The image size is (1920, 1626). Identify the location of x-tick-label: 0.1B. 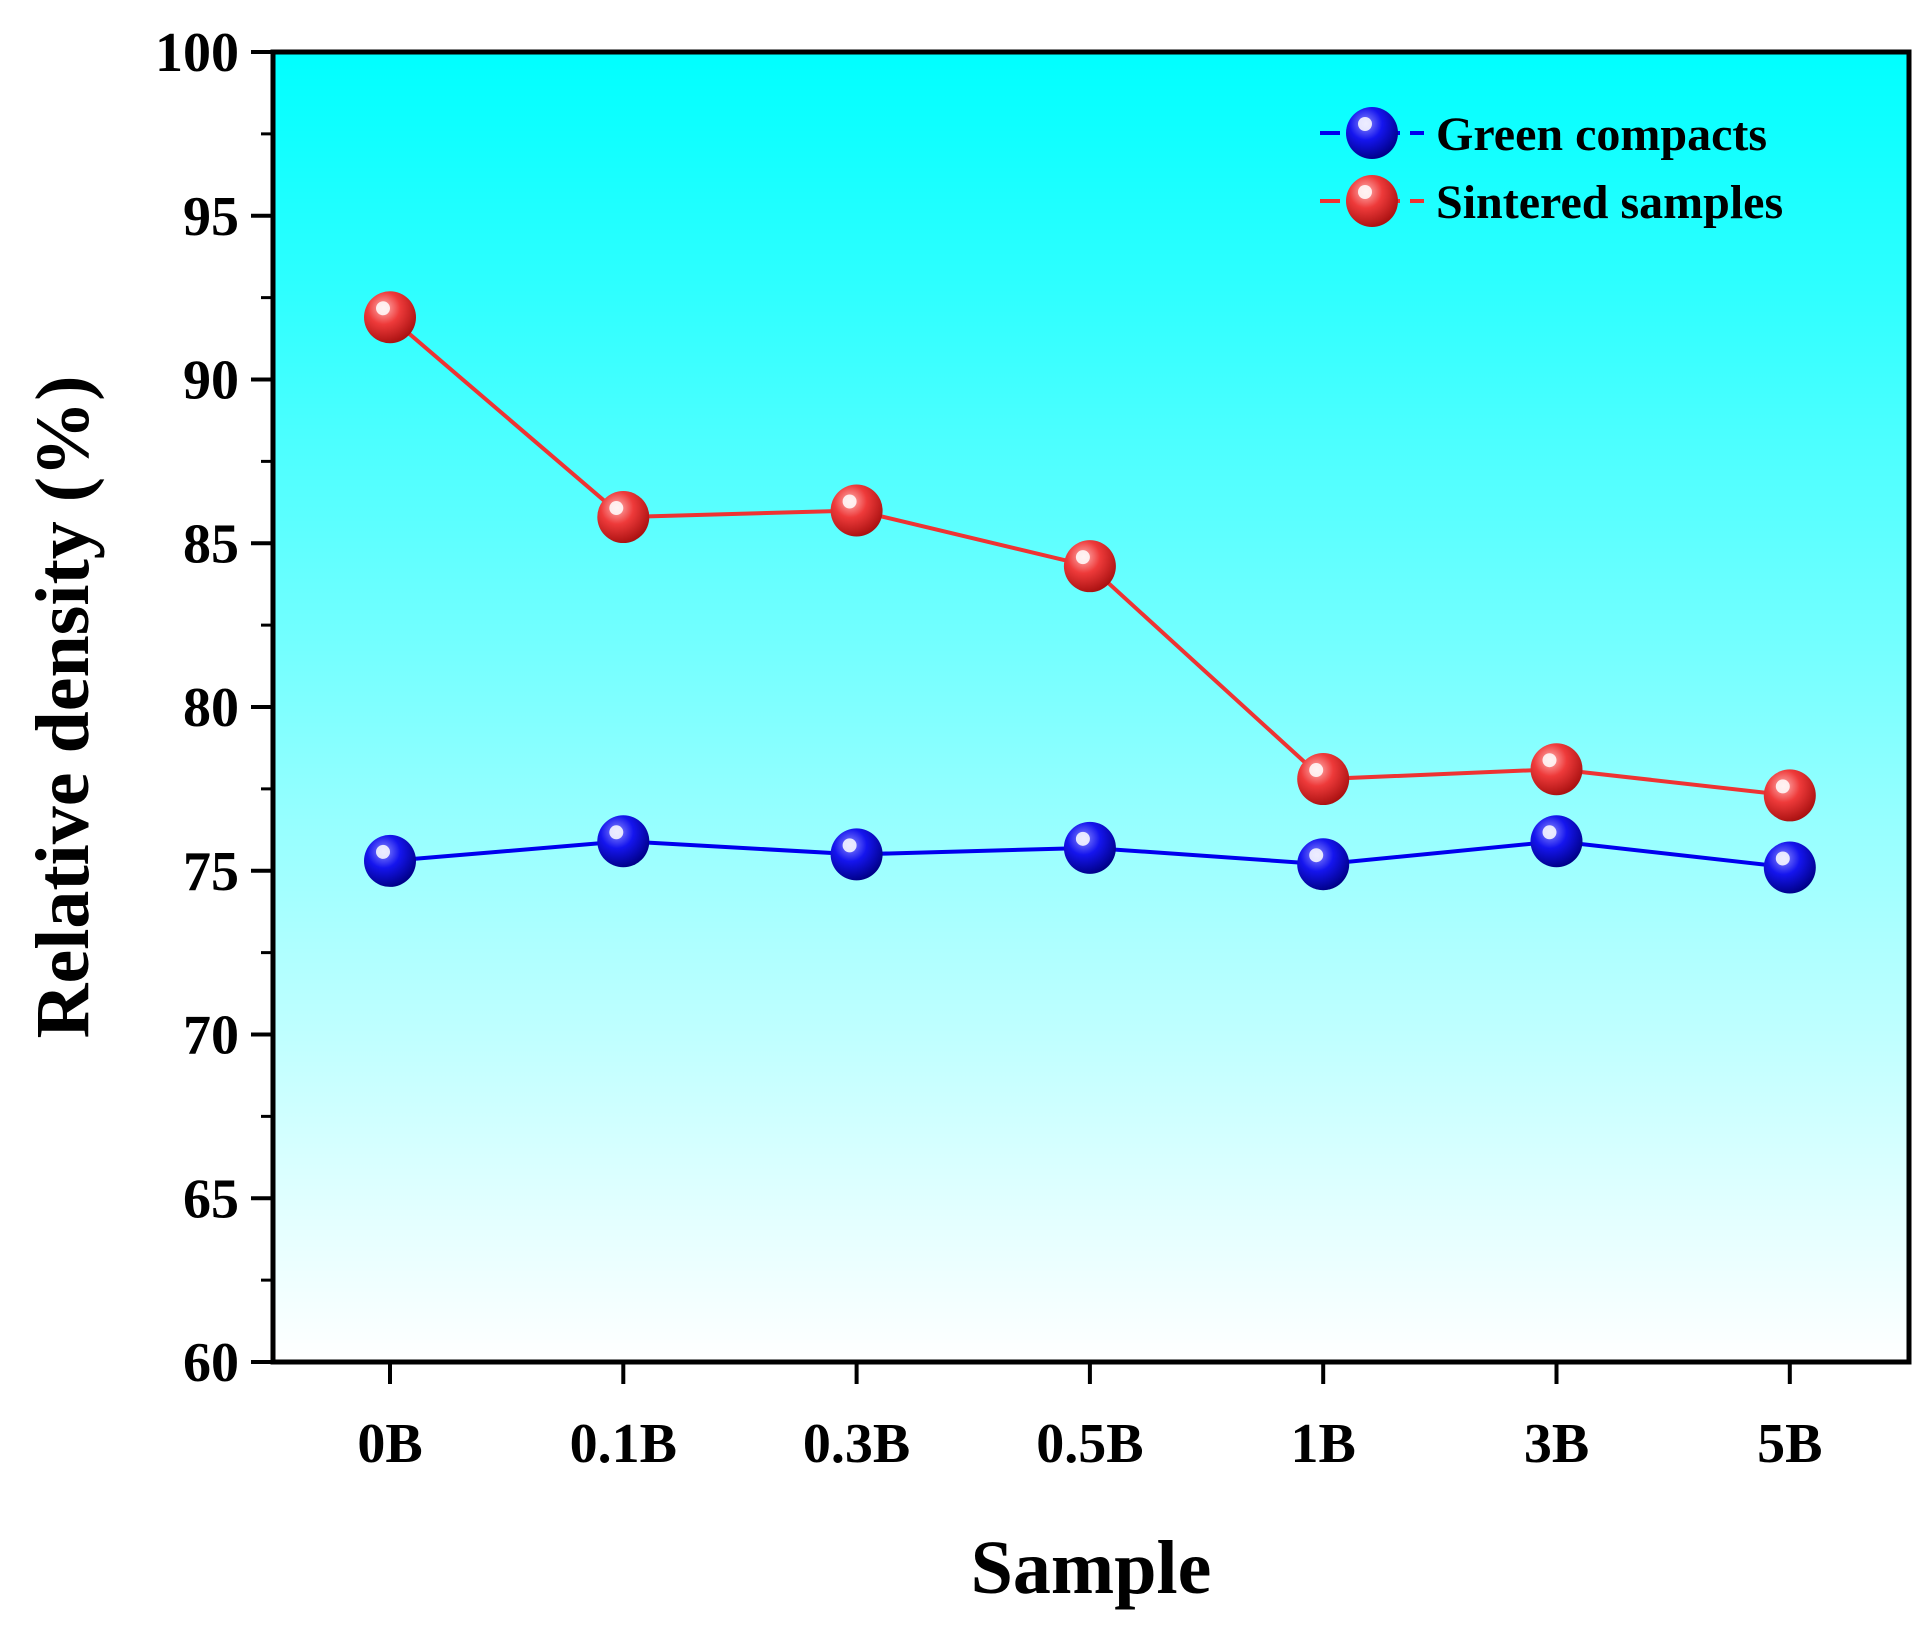
(623, 1444).